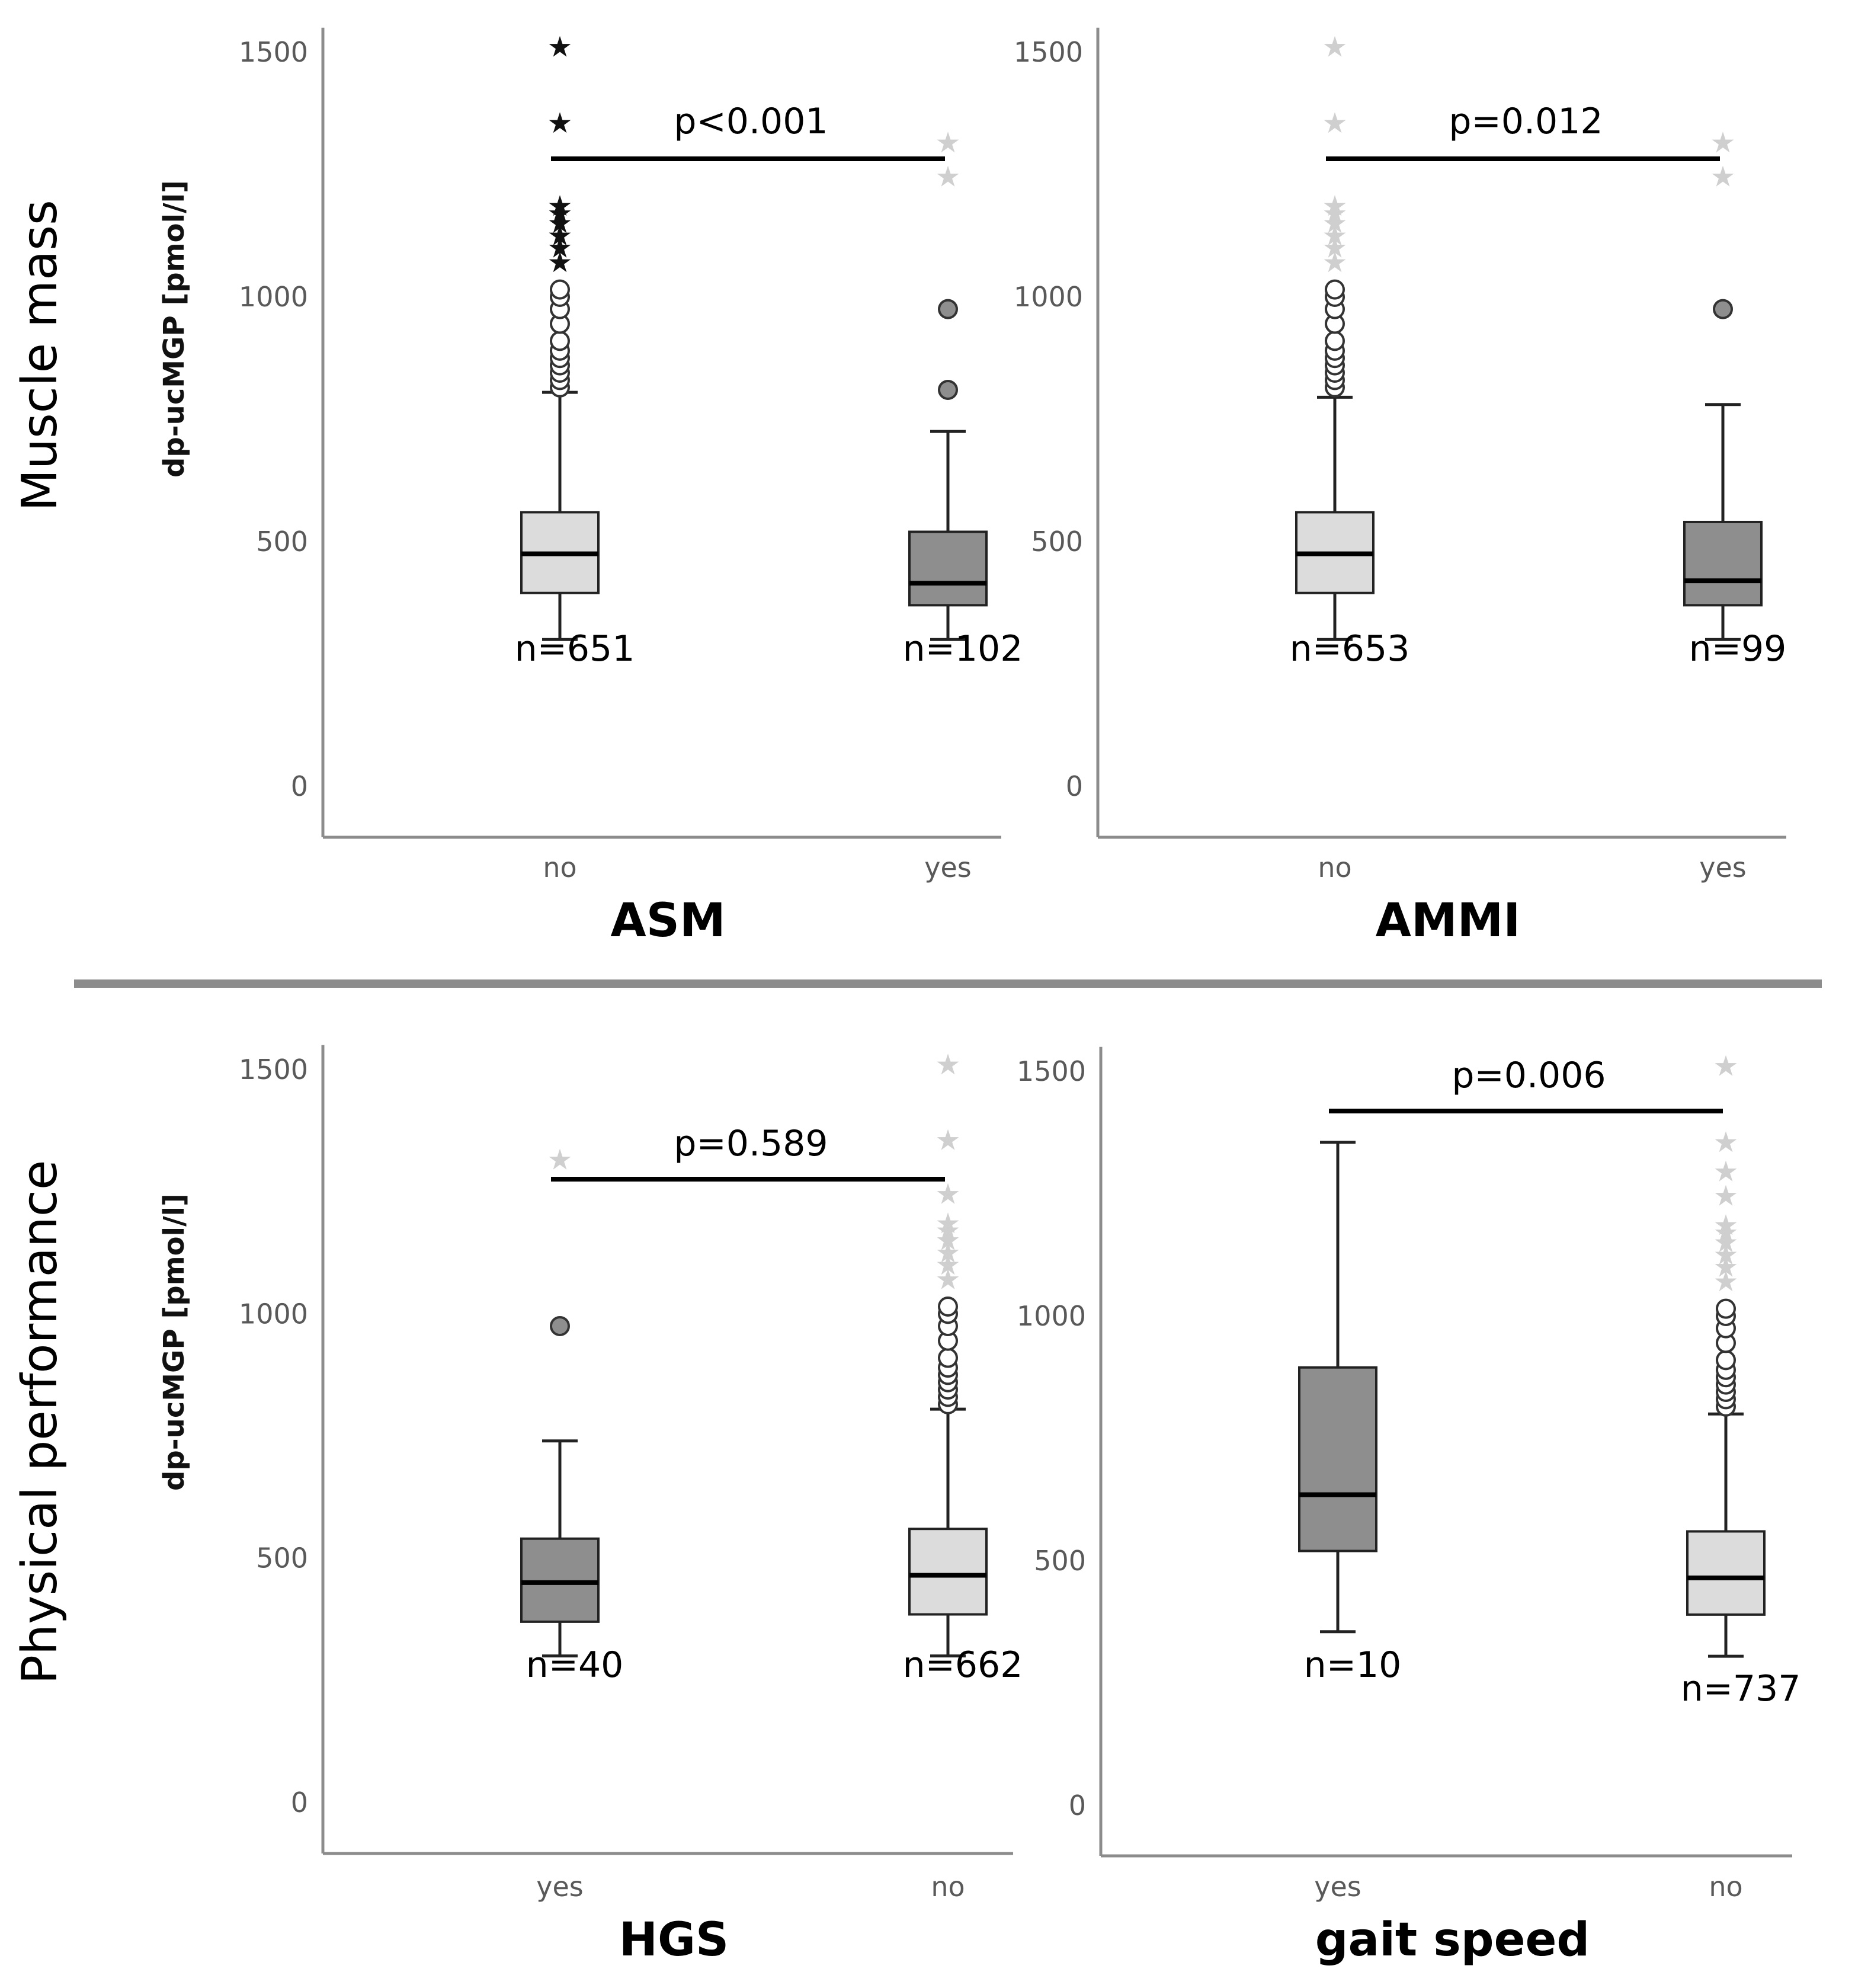 This screenshot has height=1988, width=1855. I want to click on chart-title: HGS, so click(674, 1940).